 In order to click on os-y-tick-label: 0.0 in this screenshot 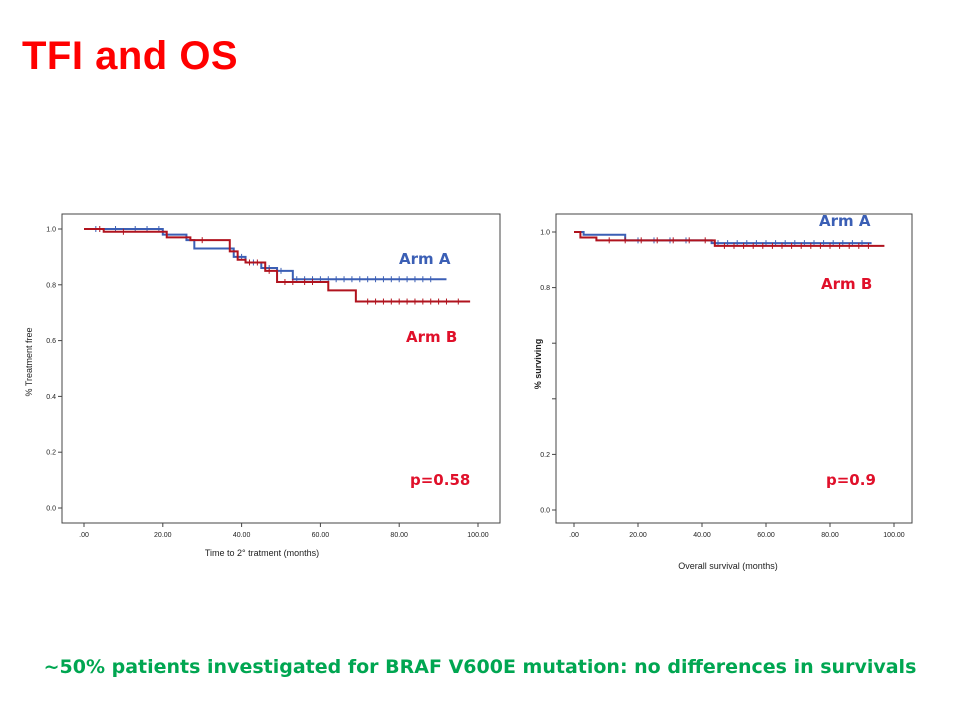, I will do `click(545, 511)`.